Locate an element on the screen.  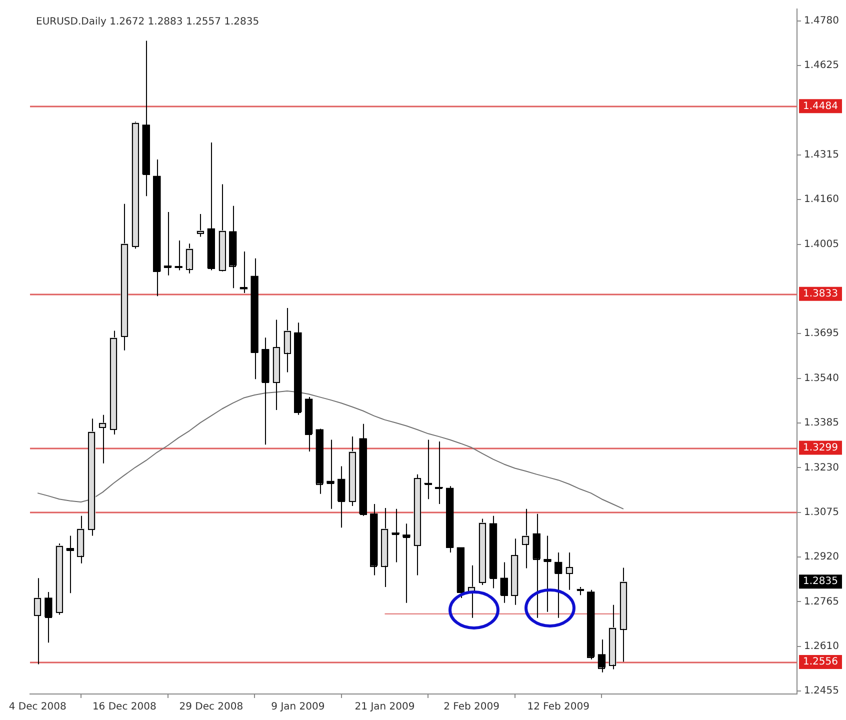
y-tick-label: 1.4625 is located at coordinates (822, 66).